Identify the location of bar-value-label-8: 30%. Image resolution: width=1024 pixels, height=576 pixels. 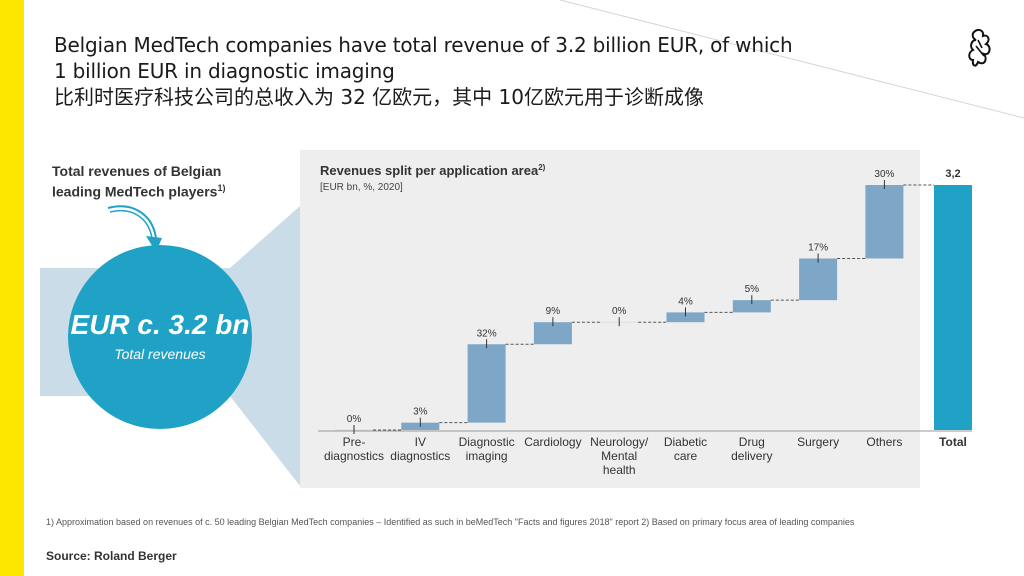
(884, 174).